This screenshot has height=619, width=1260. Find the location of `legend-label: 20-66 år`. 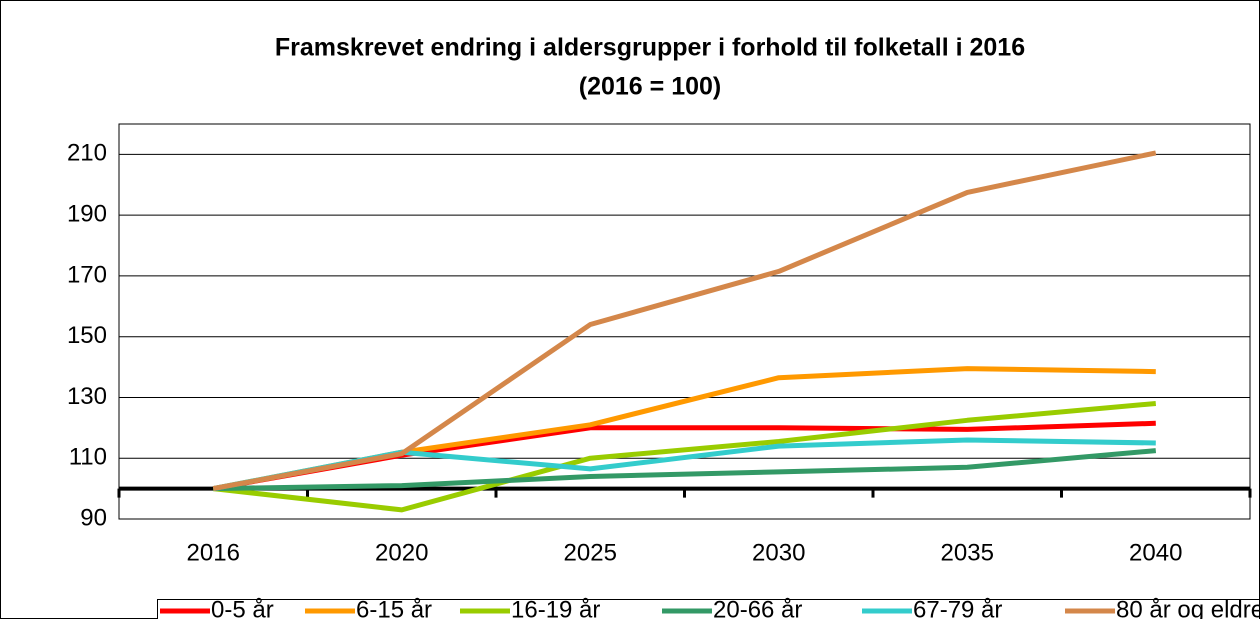

legend-label: 20-66 år is located at coordinates (757, 607).